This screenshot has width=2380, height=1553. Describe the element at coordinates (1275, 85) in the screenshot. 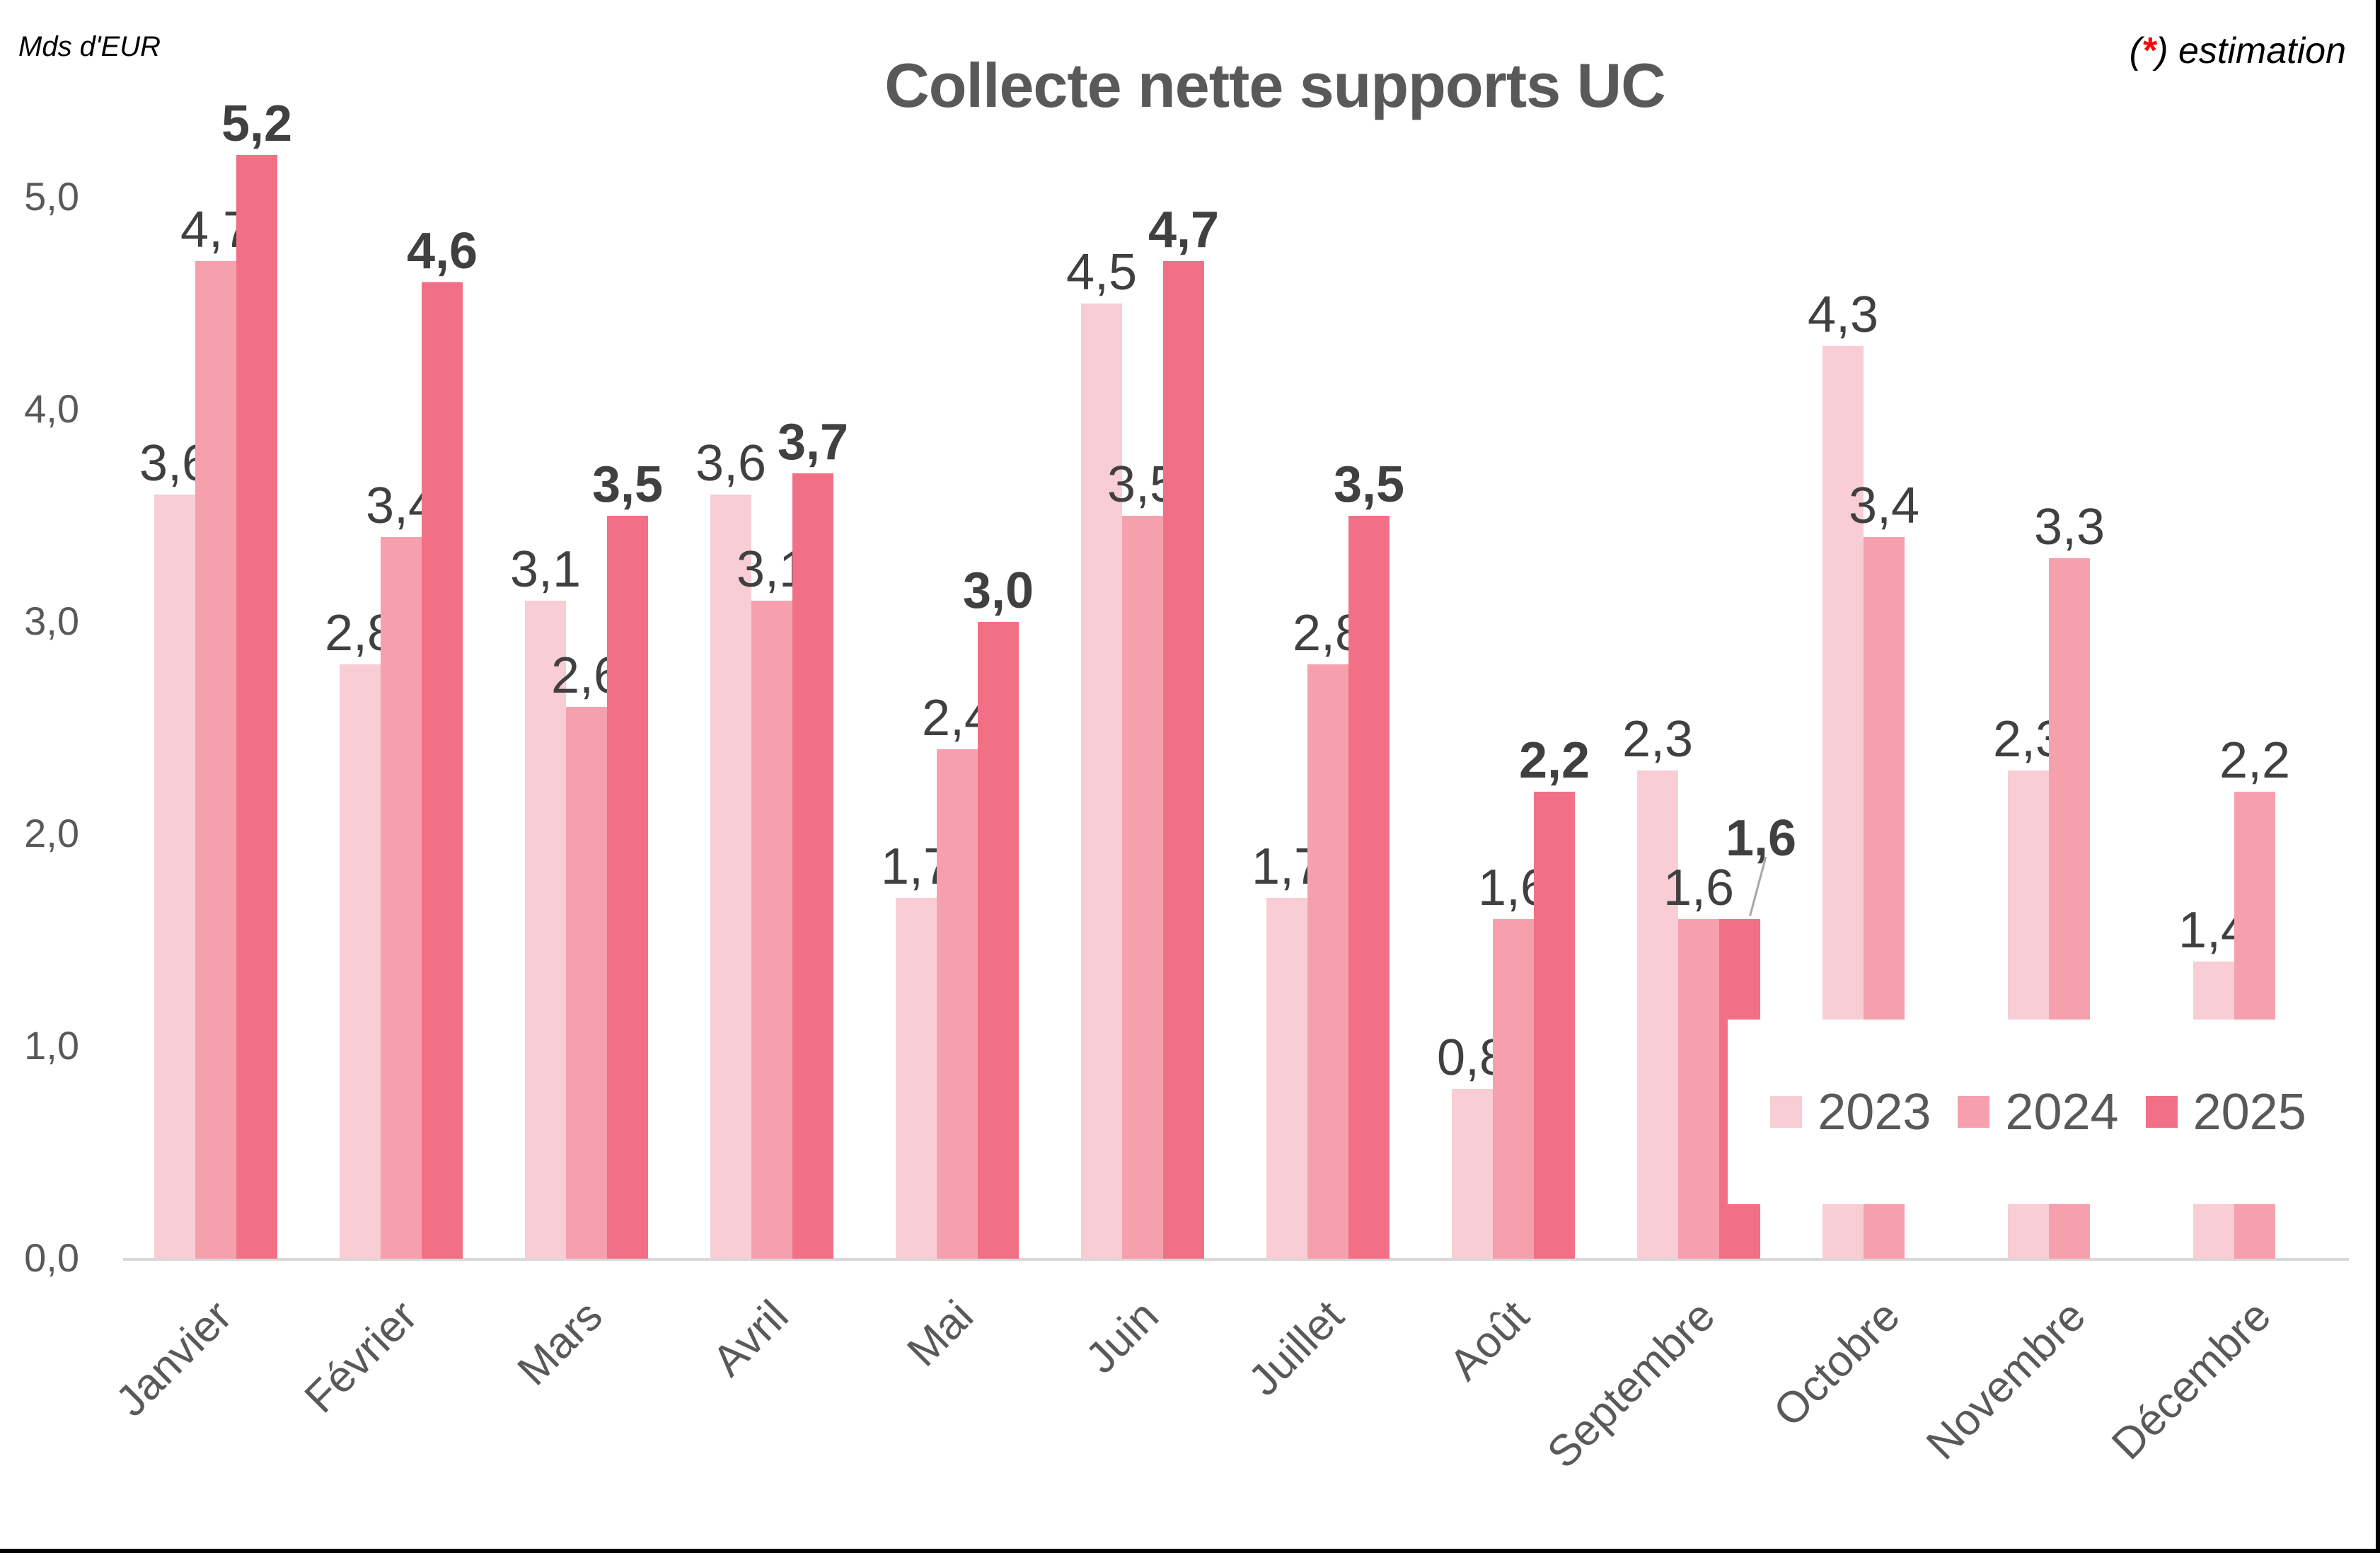

I see `chart-title-text: Collecte nette supports UC` at that location.